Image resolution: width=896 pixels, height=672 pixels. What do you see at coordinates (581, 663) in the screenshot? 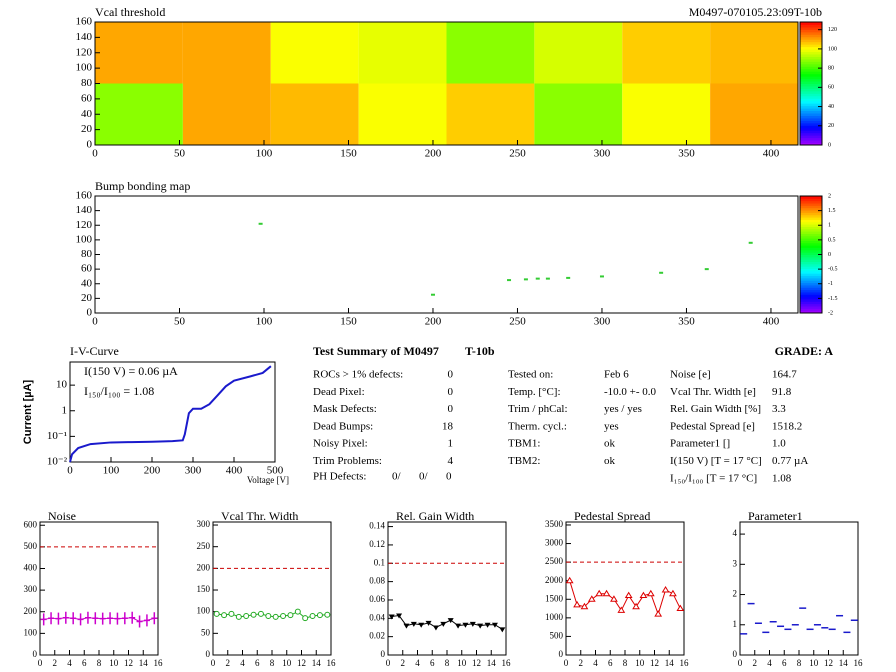
I see `x-tick-label: 2` at bounding box center [581, 663].